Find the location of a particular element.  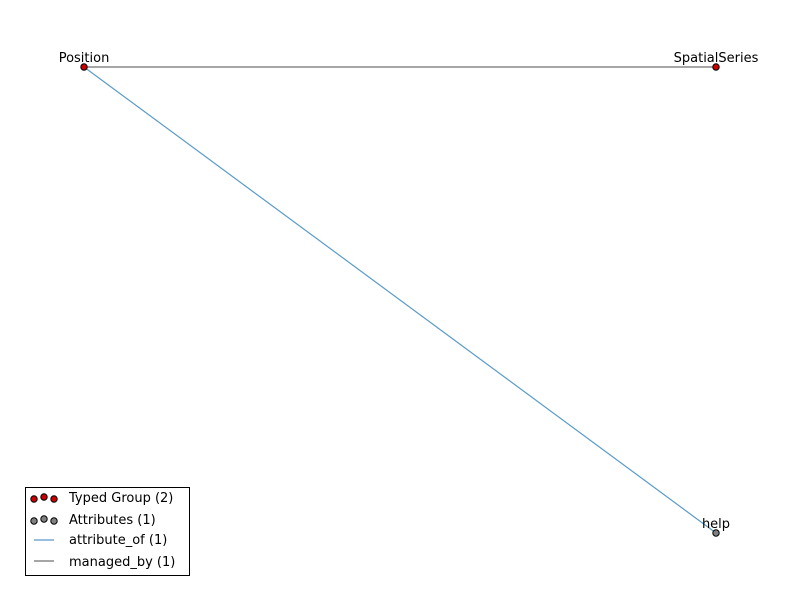

legend-item-attribute-of: attribute_of (1) is located at coordinates (100, 540).